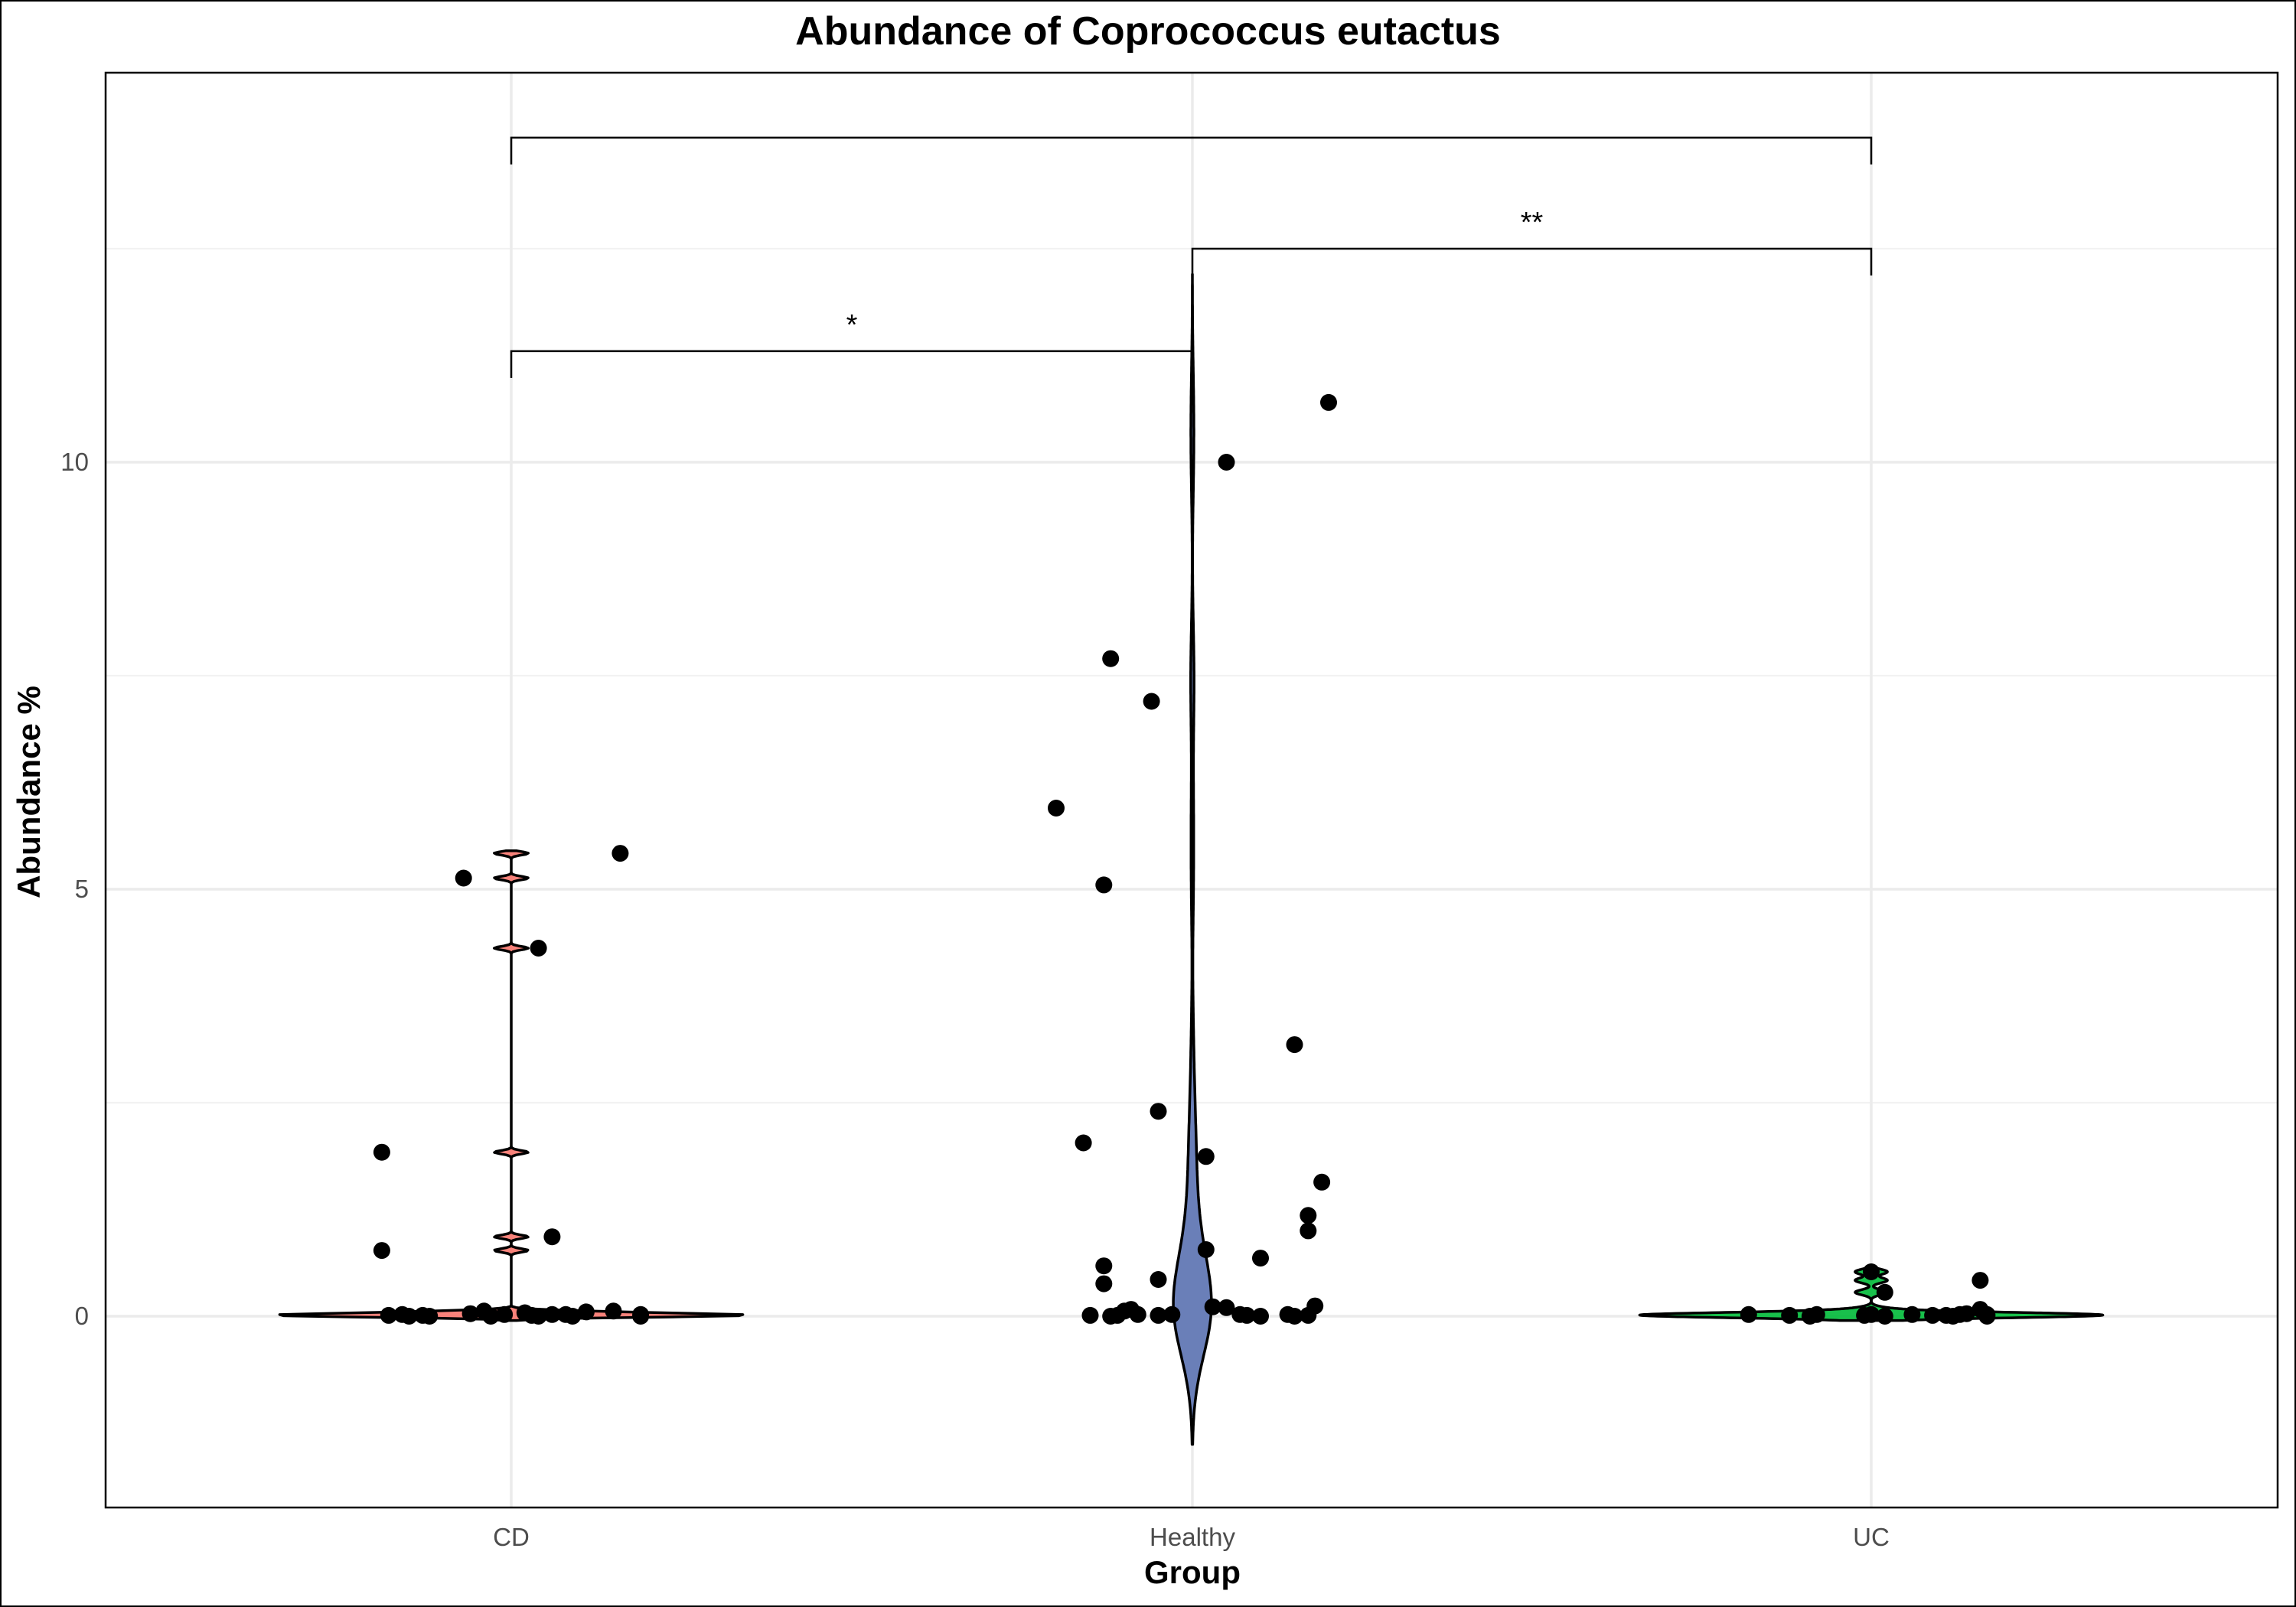 This screenshot has height=1607, width=2296. What do you see at coordinates (852, 325) in the screenshot?
I see `significance-label: *` at bounding box center [852, 325].